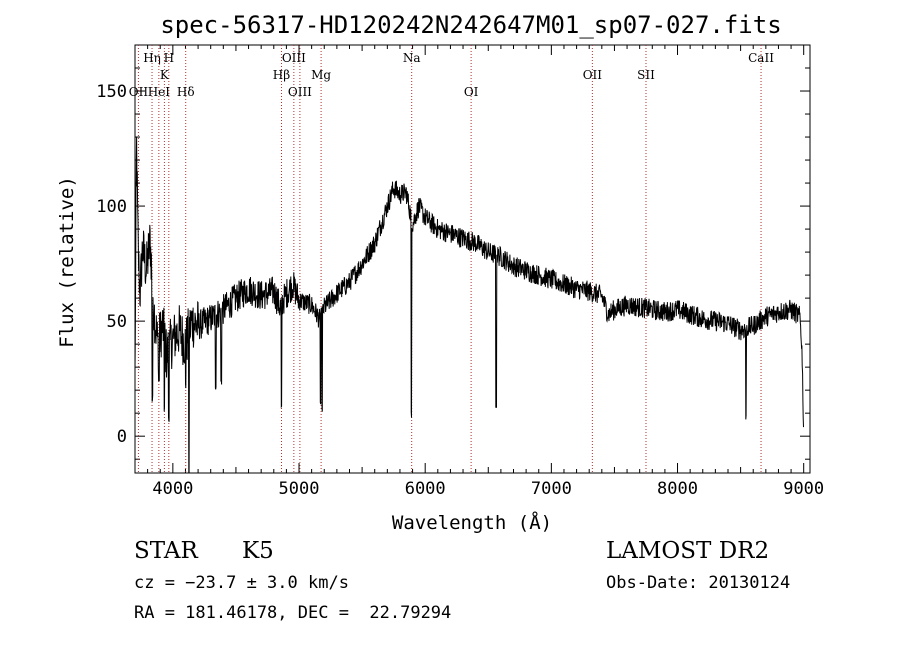  What do you see at coordinates (281, 75) in the screenshot?
I see `line-label: Hβ` at bounding box center [281, 75].